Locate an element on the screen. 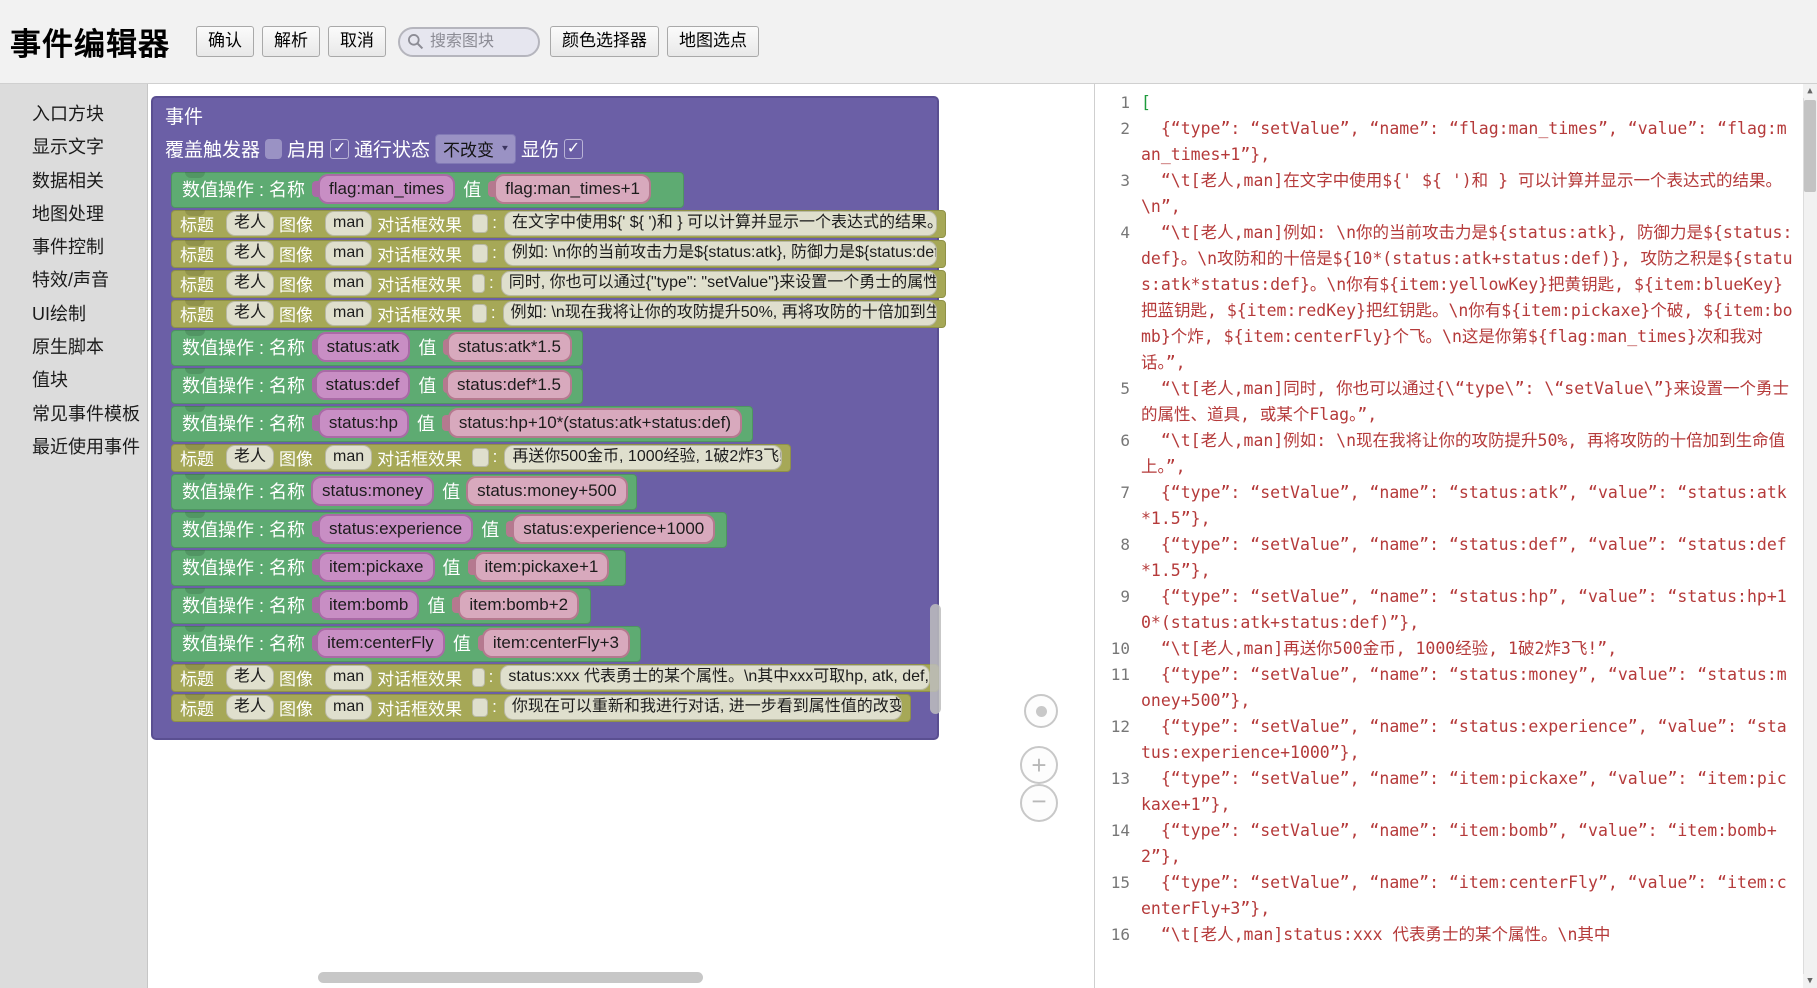  pass-state-dropdown: 不改变 ▼ is located at coordinates (475, 148).